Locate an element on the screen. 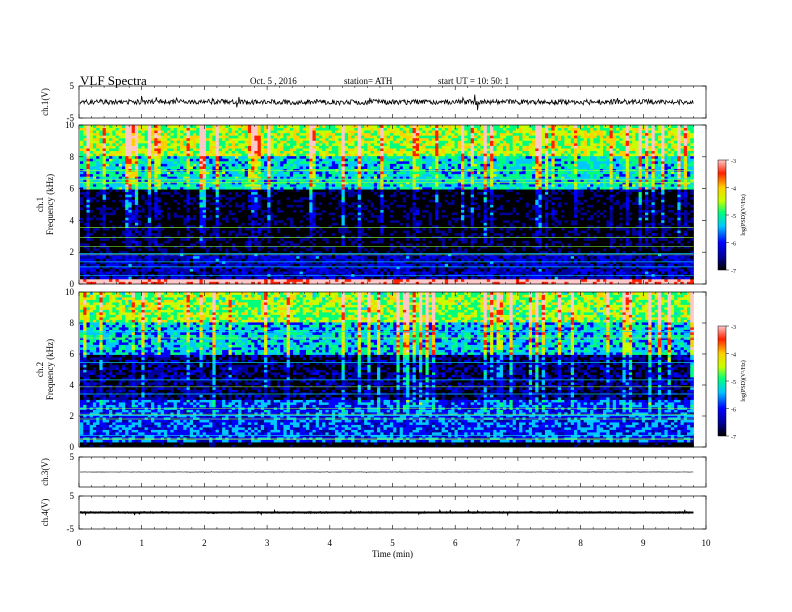 This screenshot has height=612, width=792. start-time-label: start UT = 10: 50: 1 is located at coordinates (473, 81).